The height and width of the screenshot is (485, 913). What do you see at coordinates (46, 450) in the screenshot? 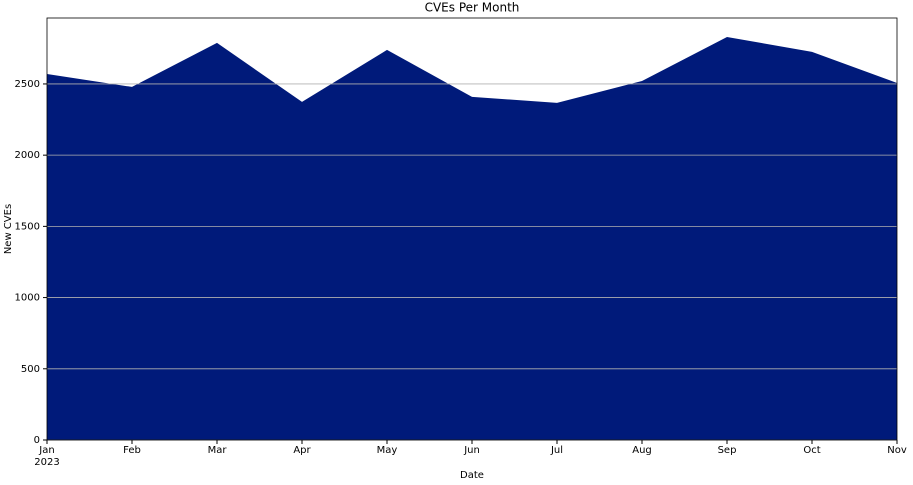
I see `x-tick-label: Jan` at bounding box center [46, 450].